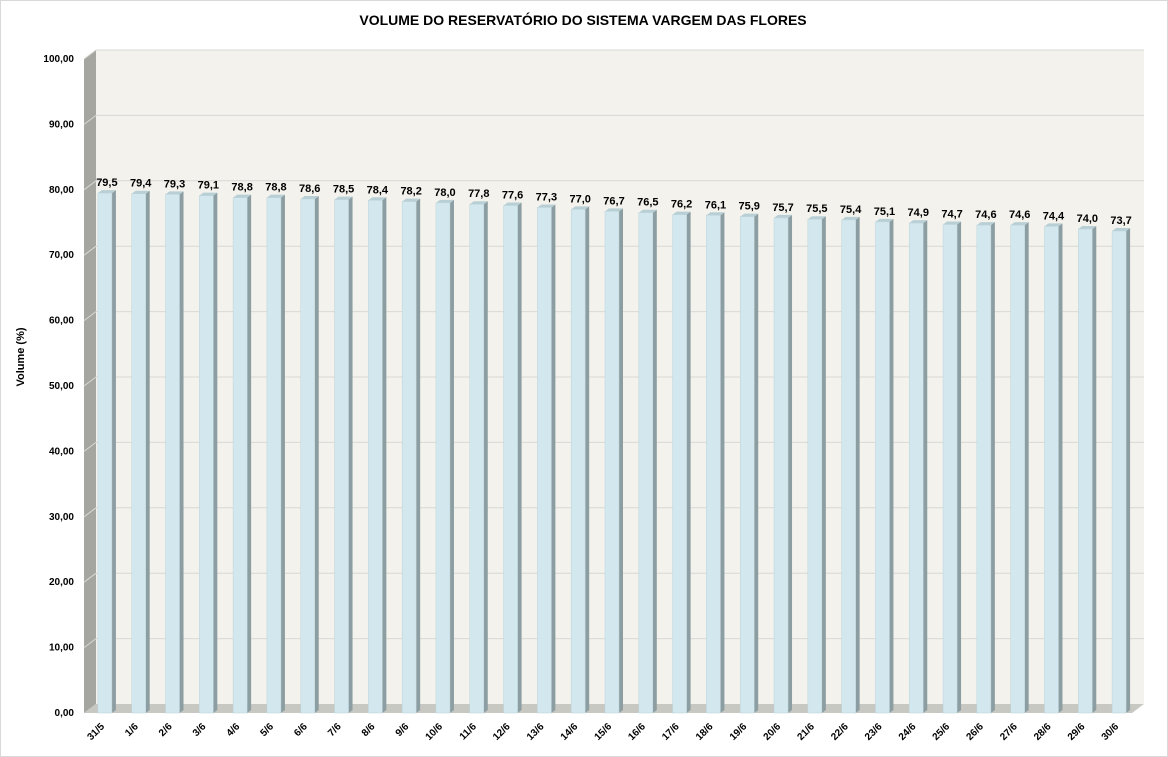  What do you see at coordinates (570, 732) in the screenshot?
I see `x-tick-label: 14/6` at bounding box center [570, 732].